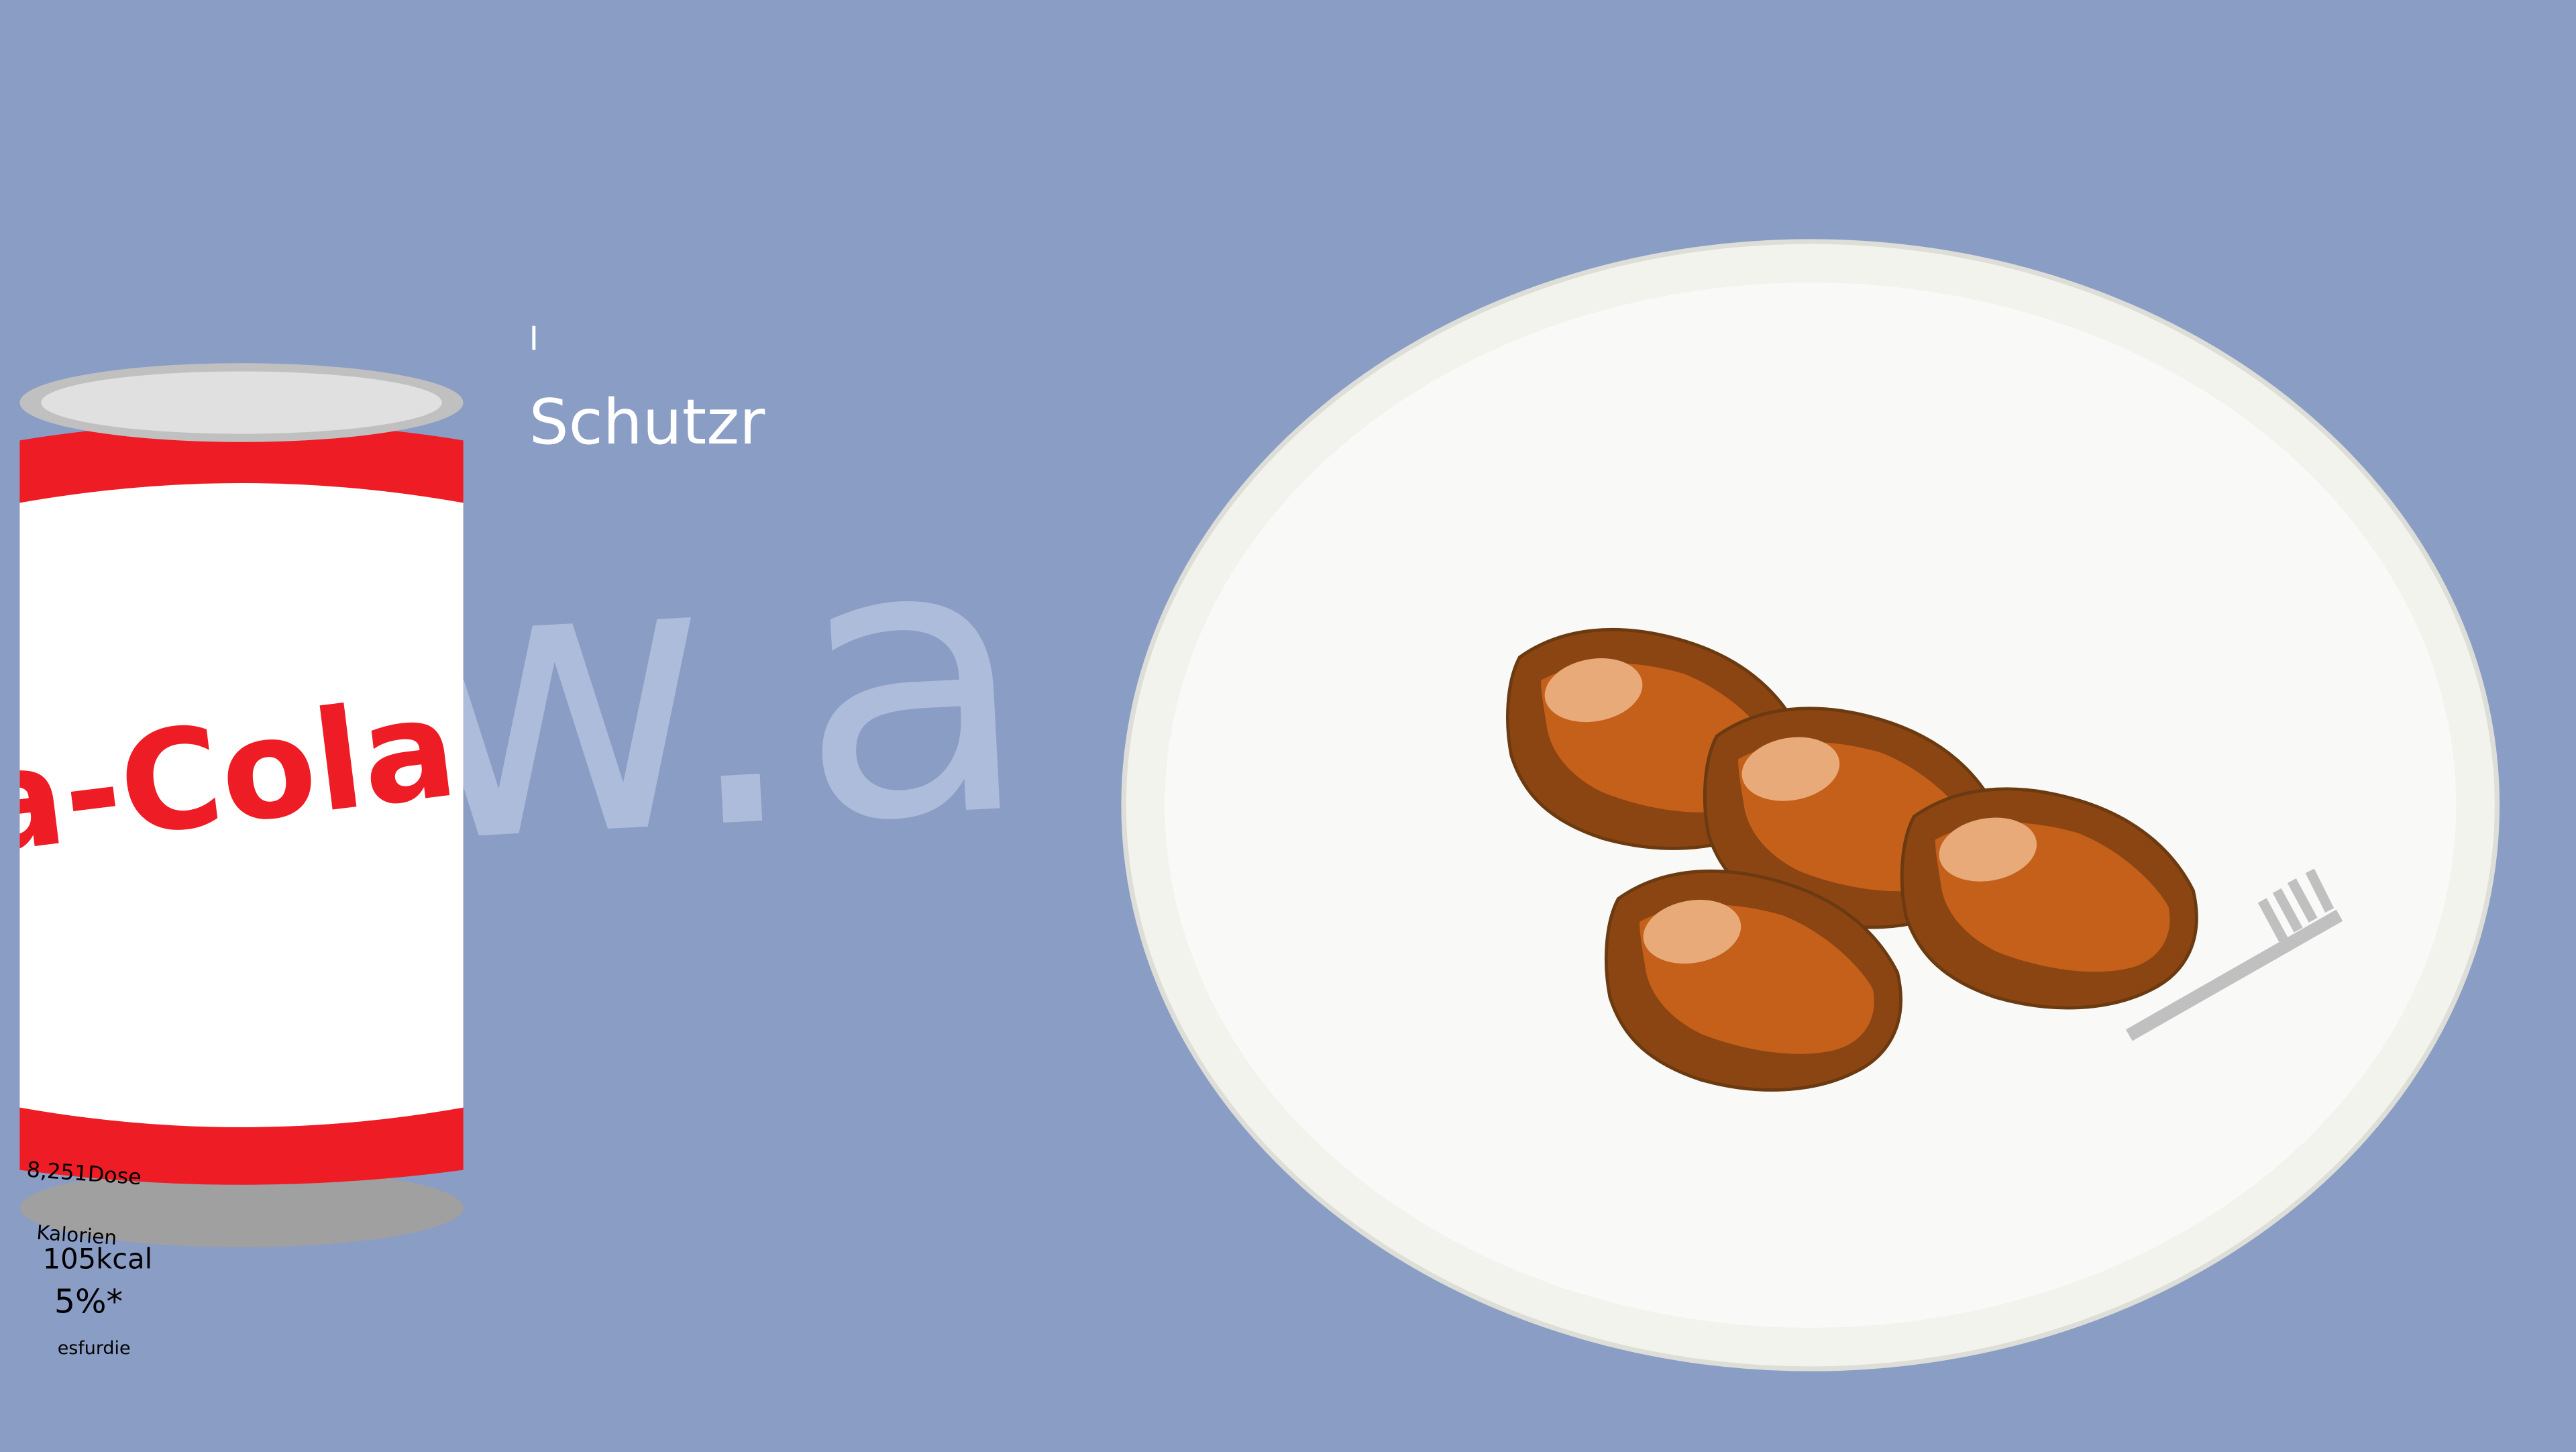  What do you see at coordinates (98, 1260) in the screenshot?
I see `energy-text: 105kcal` at bounding box center [98, 1260].